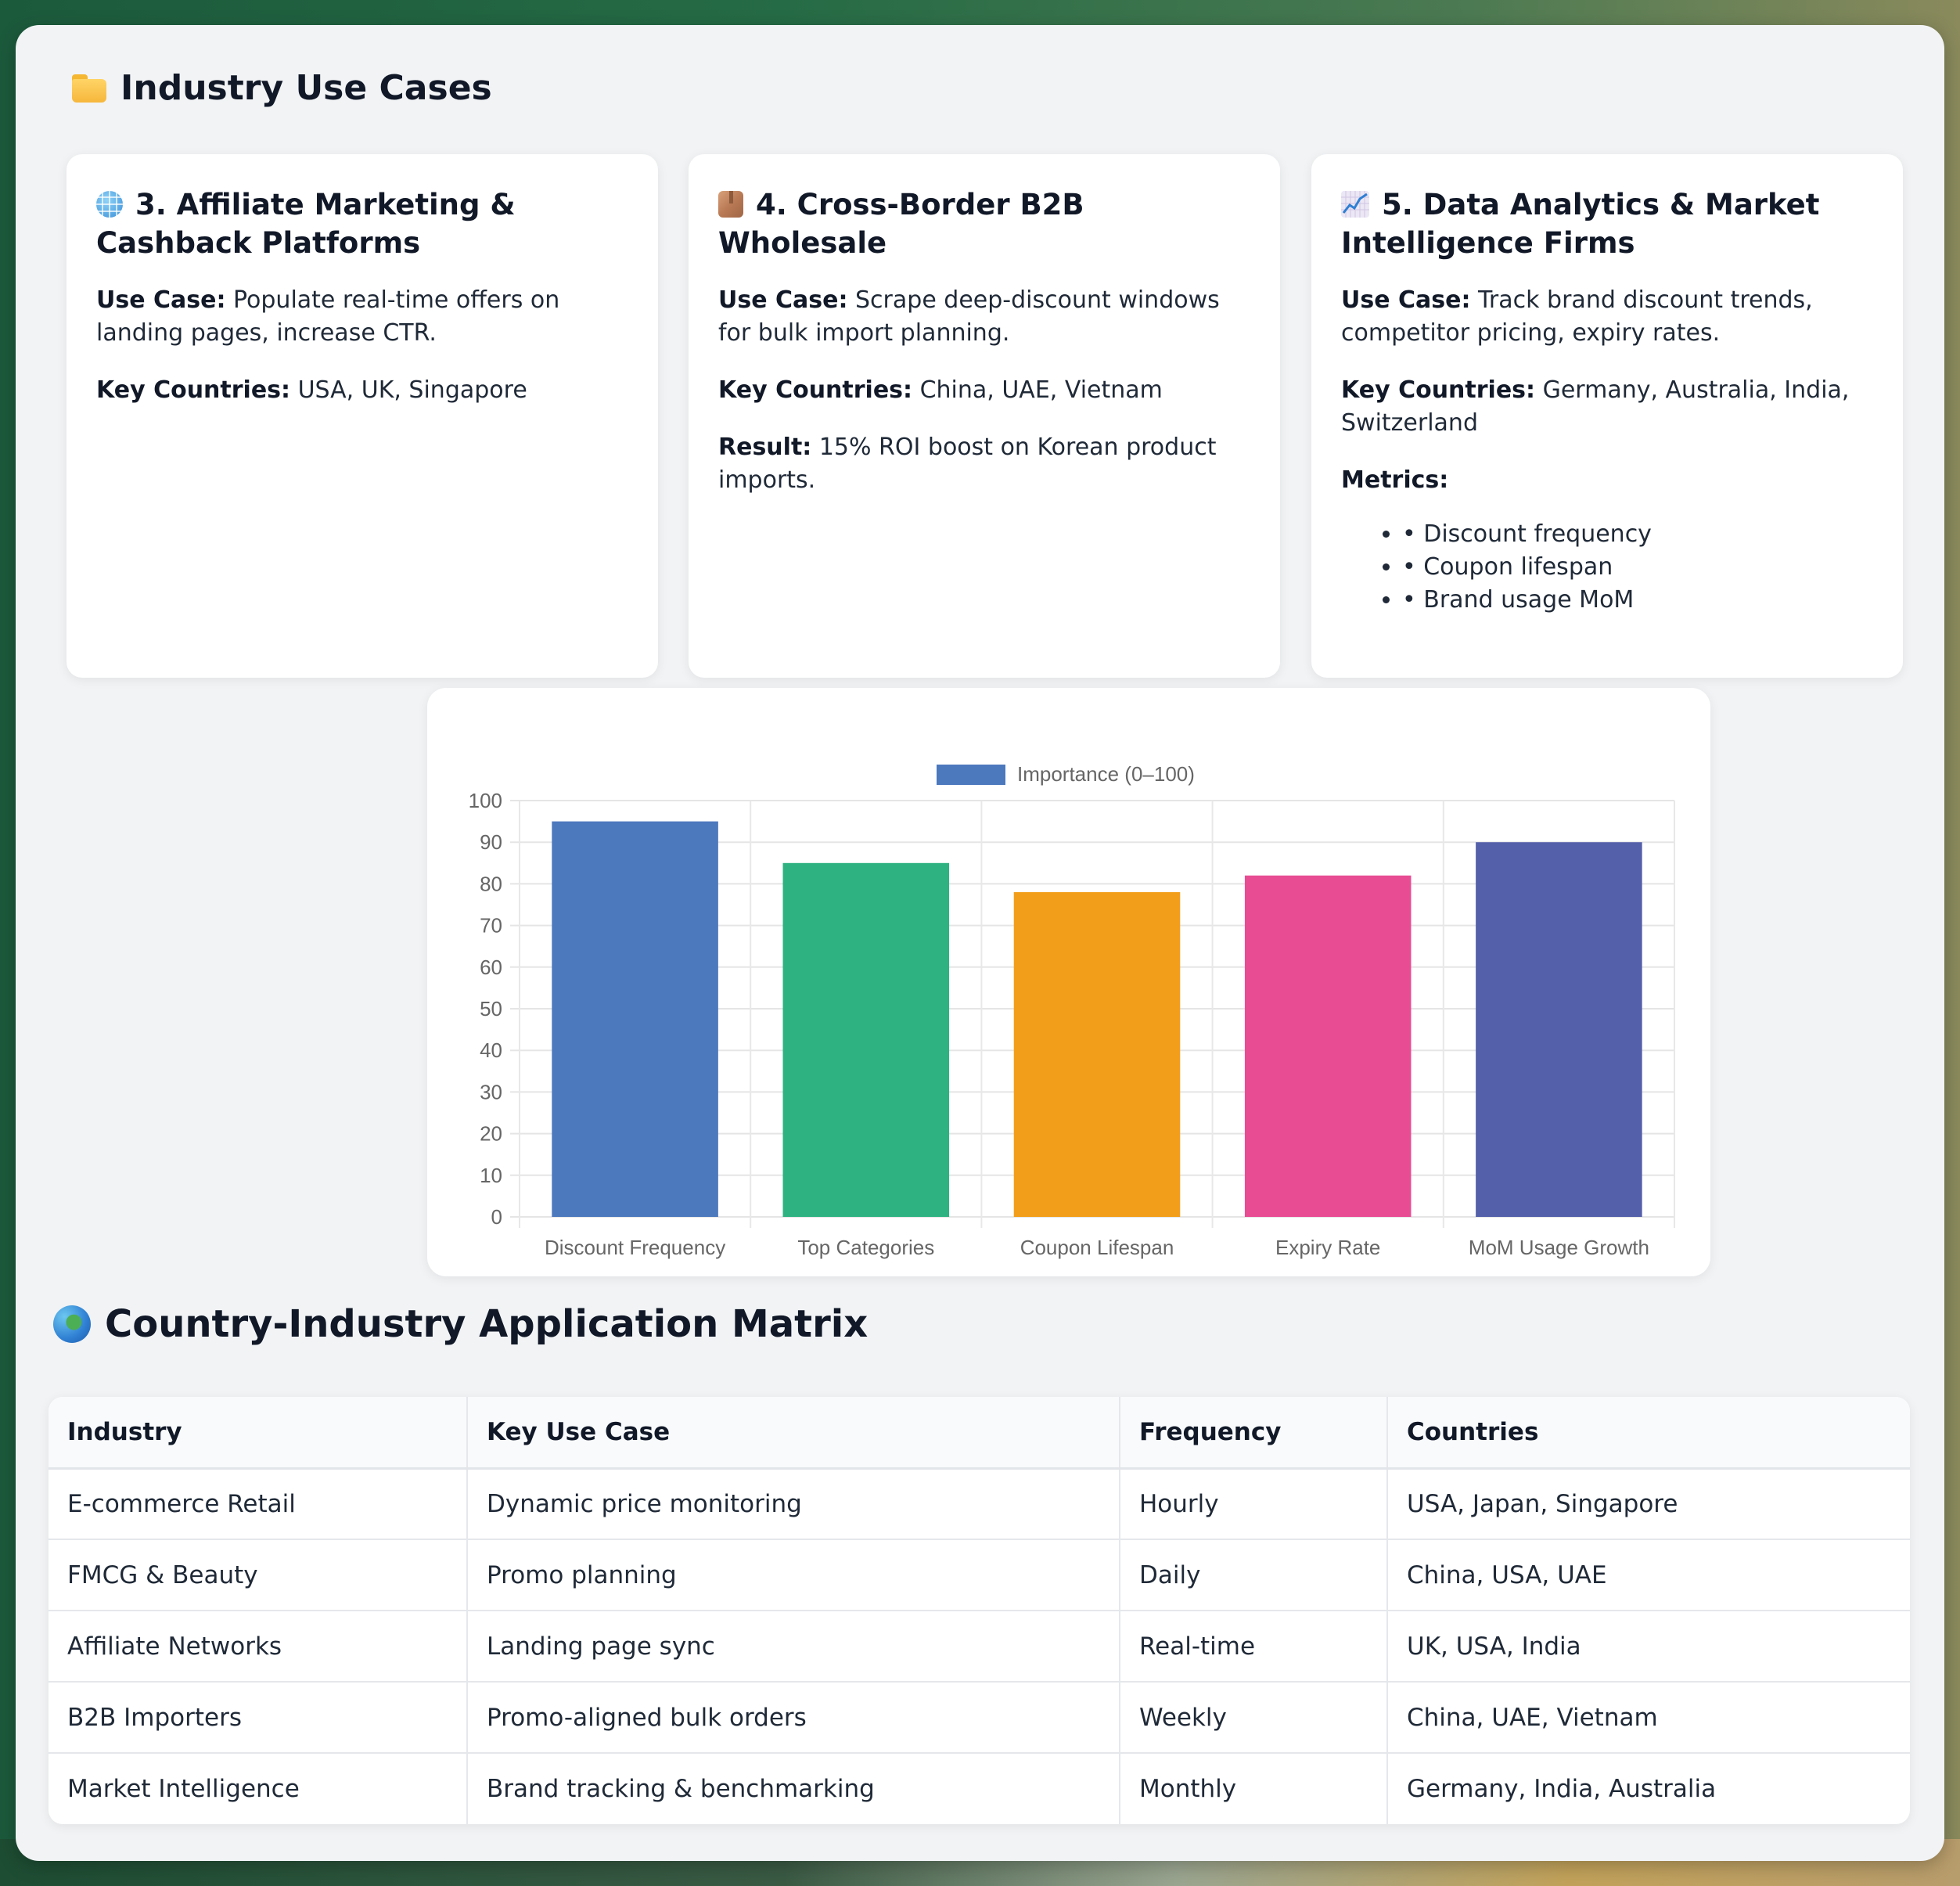 The height and width of the screenshot is (1886, 1960). What do you see at coordinates (794, 1647) in the screenshot?
I see `cell-use-case: Landing page sync` at bounding box center [794, 1647].